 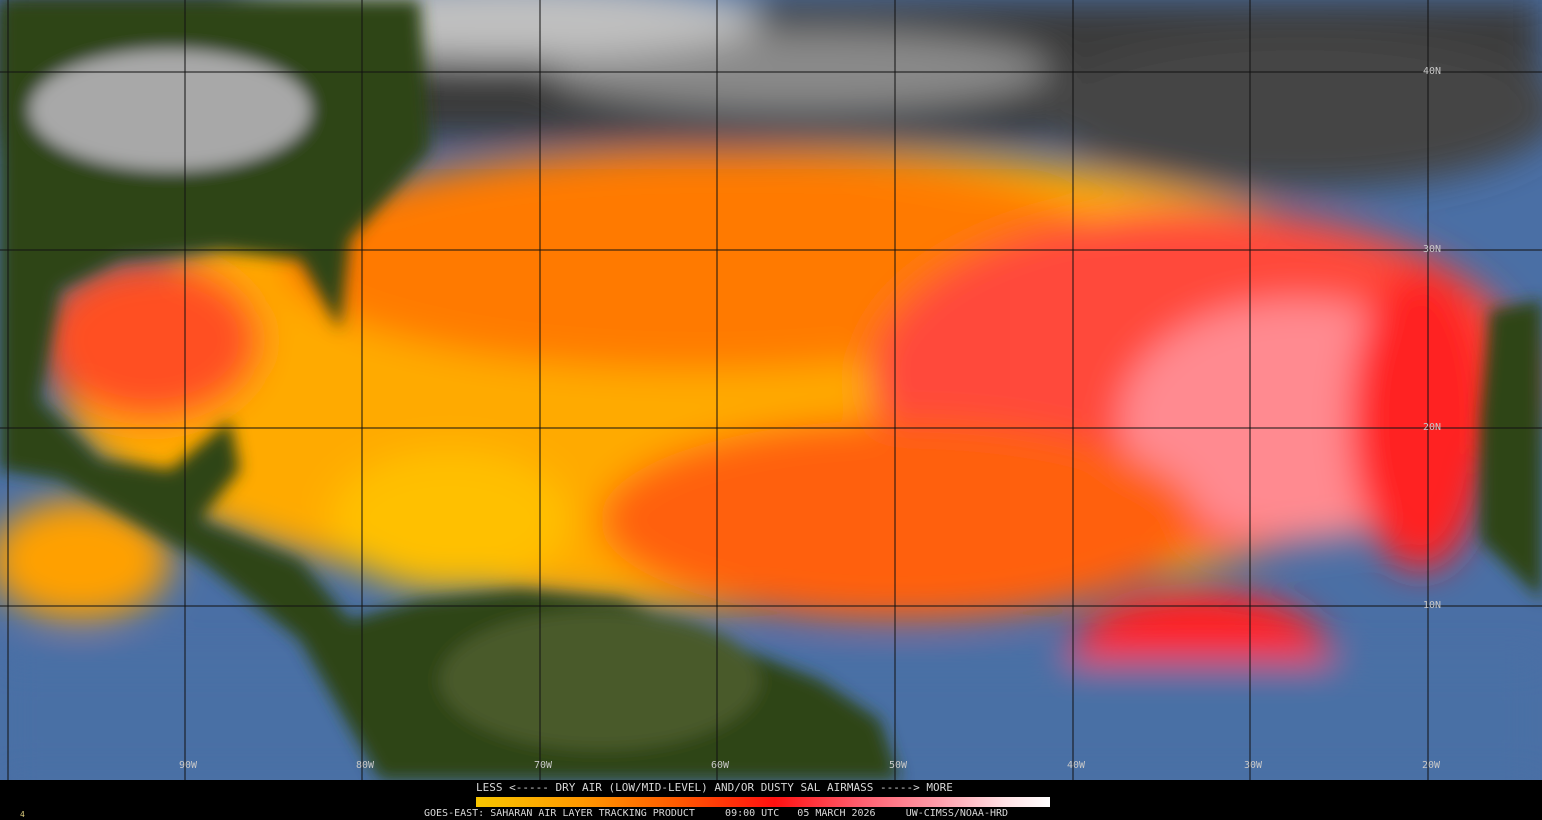 I want to click on lon-label-60w: 60W, so click(x=720, y=765).